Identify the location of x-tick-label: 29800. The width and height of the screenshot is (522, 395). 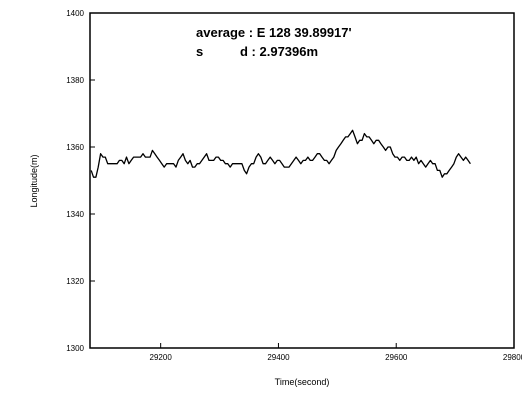
(512, 357).